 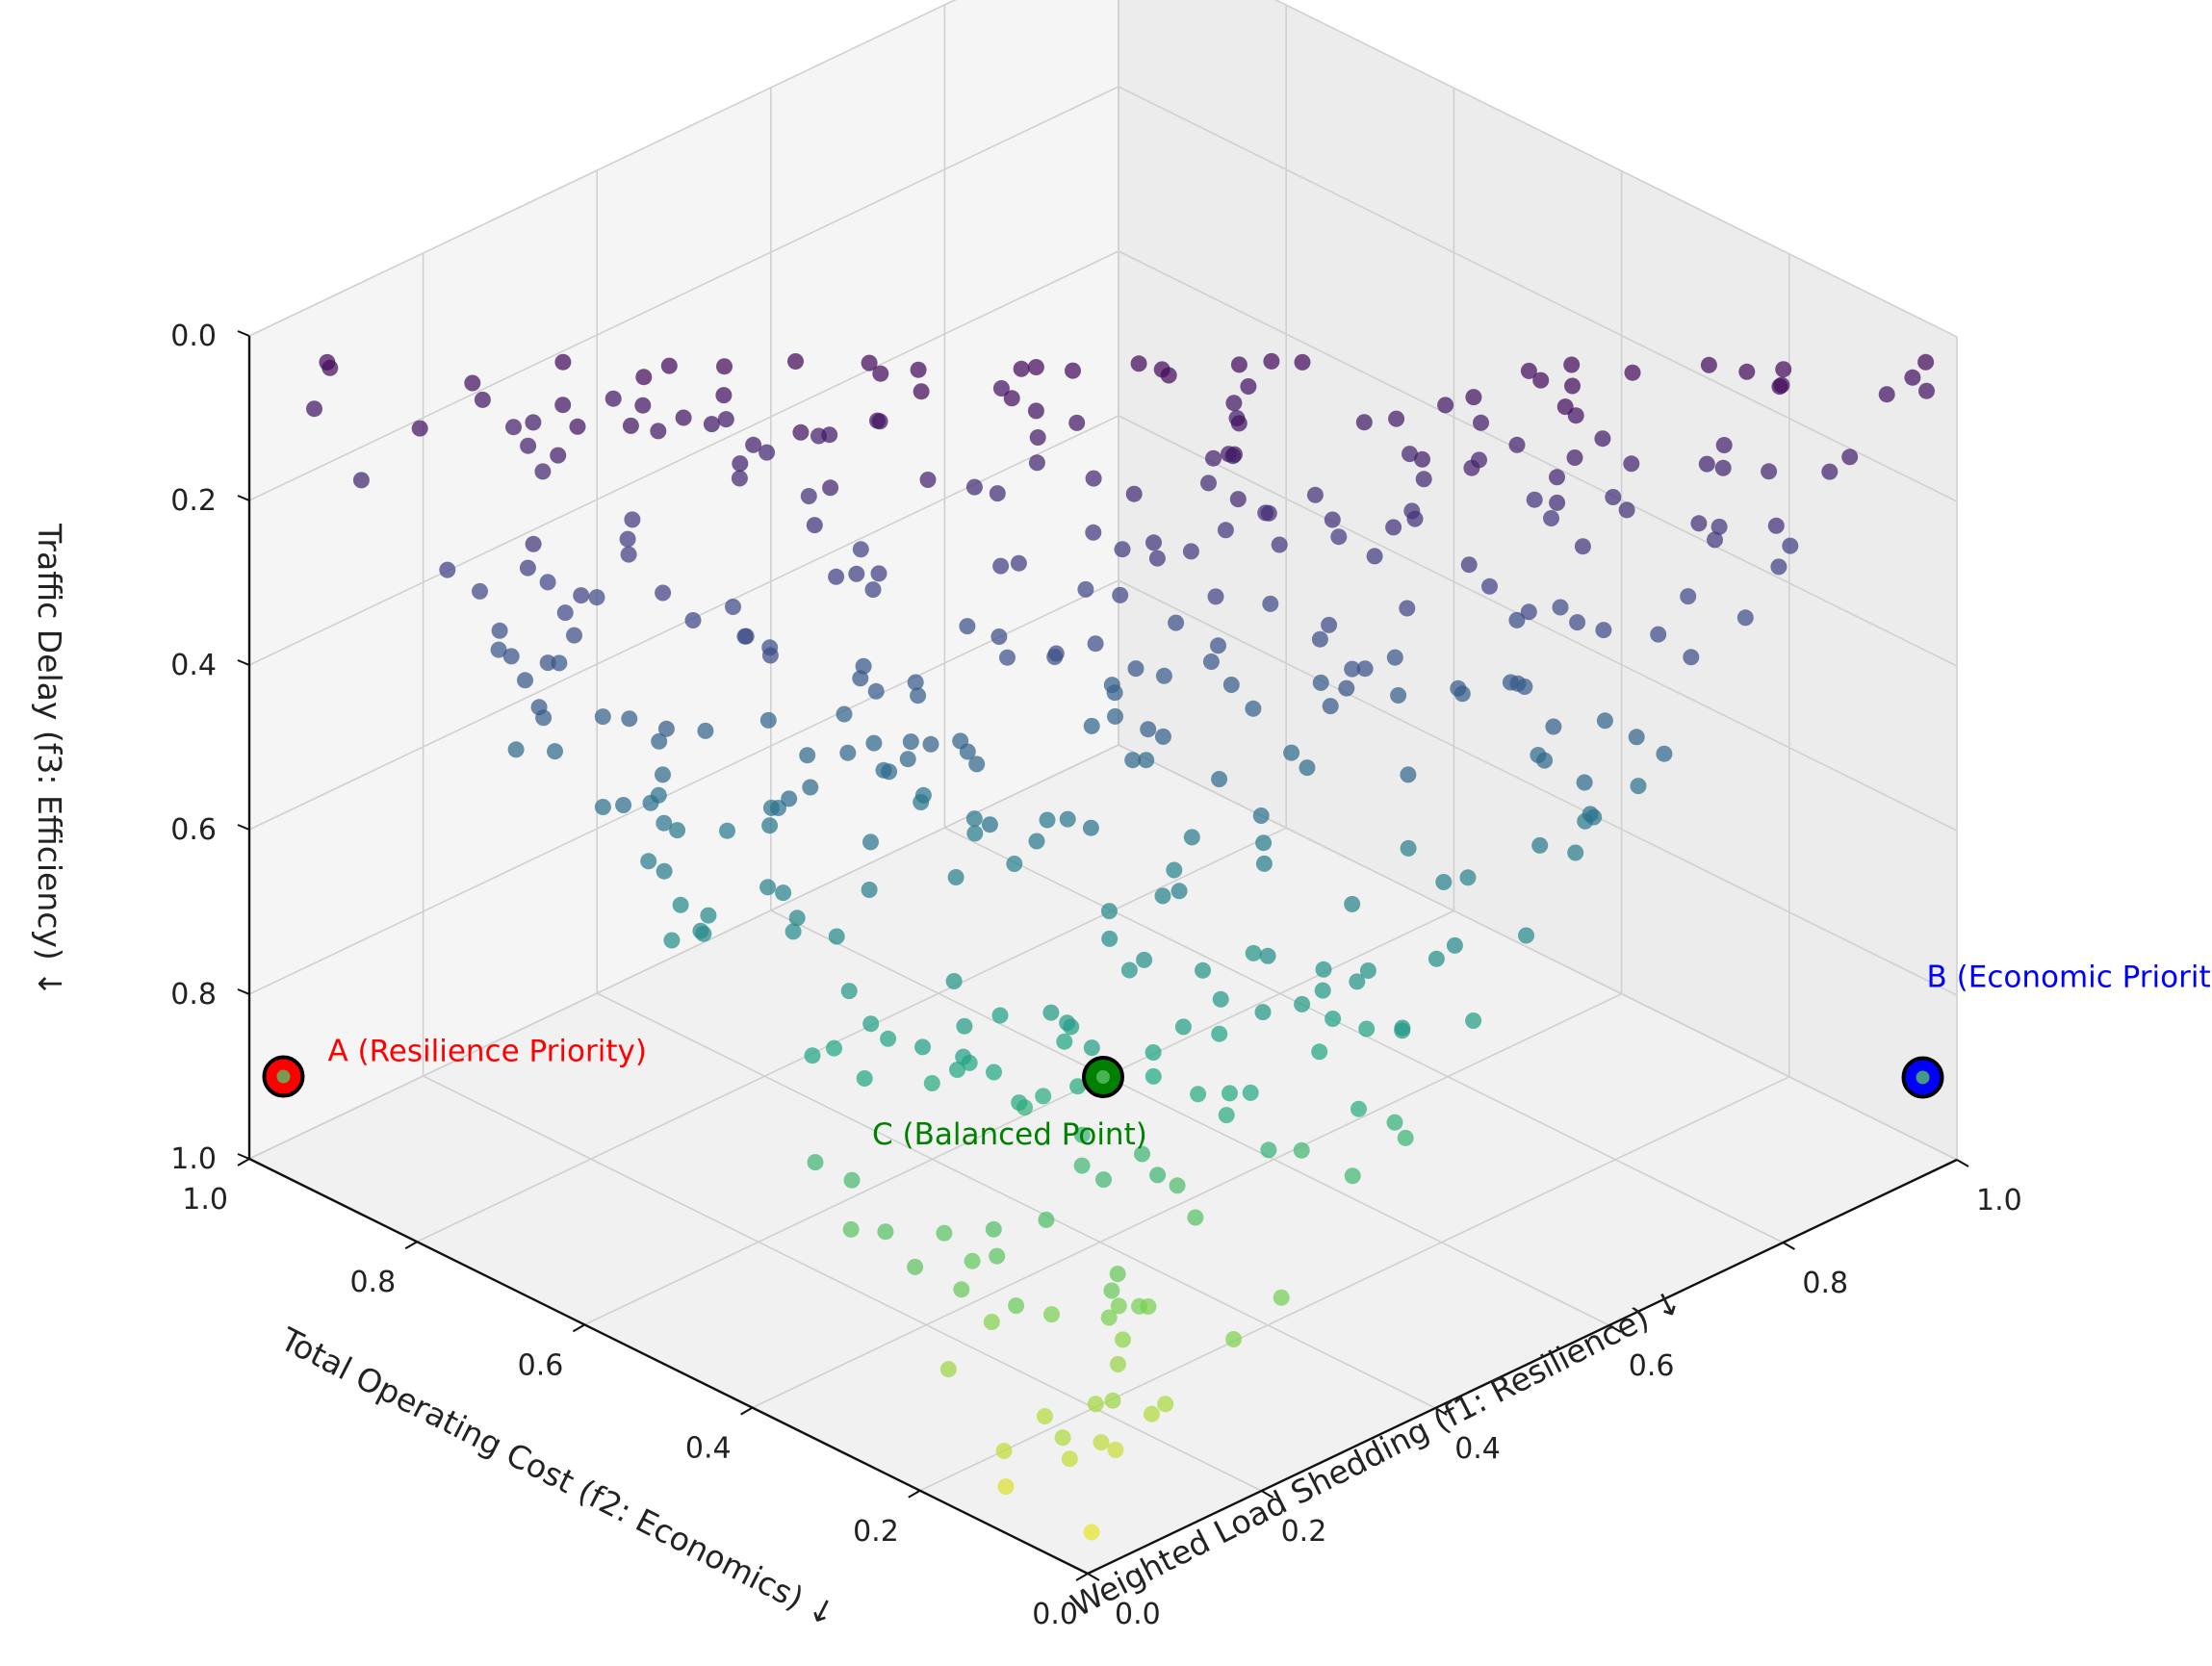 What do you see at coordinates (193, 336) in the screenshot?
I see `z-tick-label: 0.0` at bounding box center [193, 336].